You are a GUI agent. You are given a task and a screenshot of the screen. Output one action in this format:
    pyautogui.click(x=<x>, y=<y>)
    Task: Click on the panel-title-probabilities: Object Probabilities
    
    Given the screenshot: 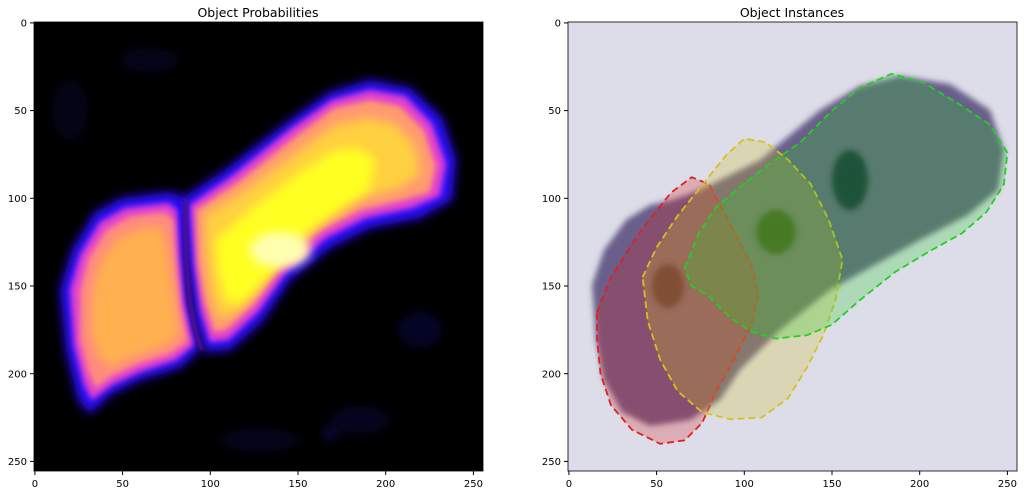 What is the action you would take?
    pyautogui.click(x=257, y=12)
    